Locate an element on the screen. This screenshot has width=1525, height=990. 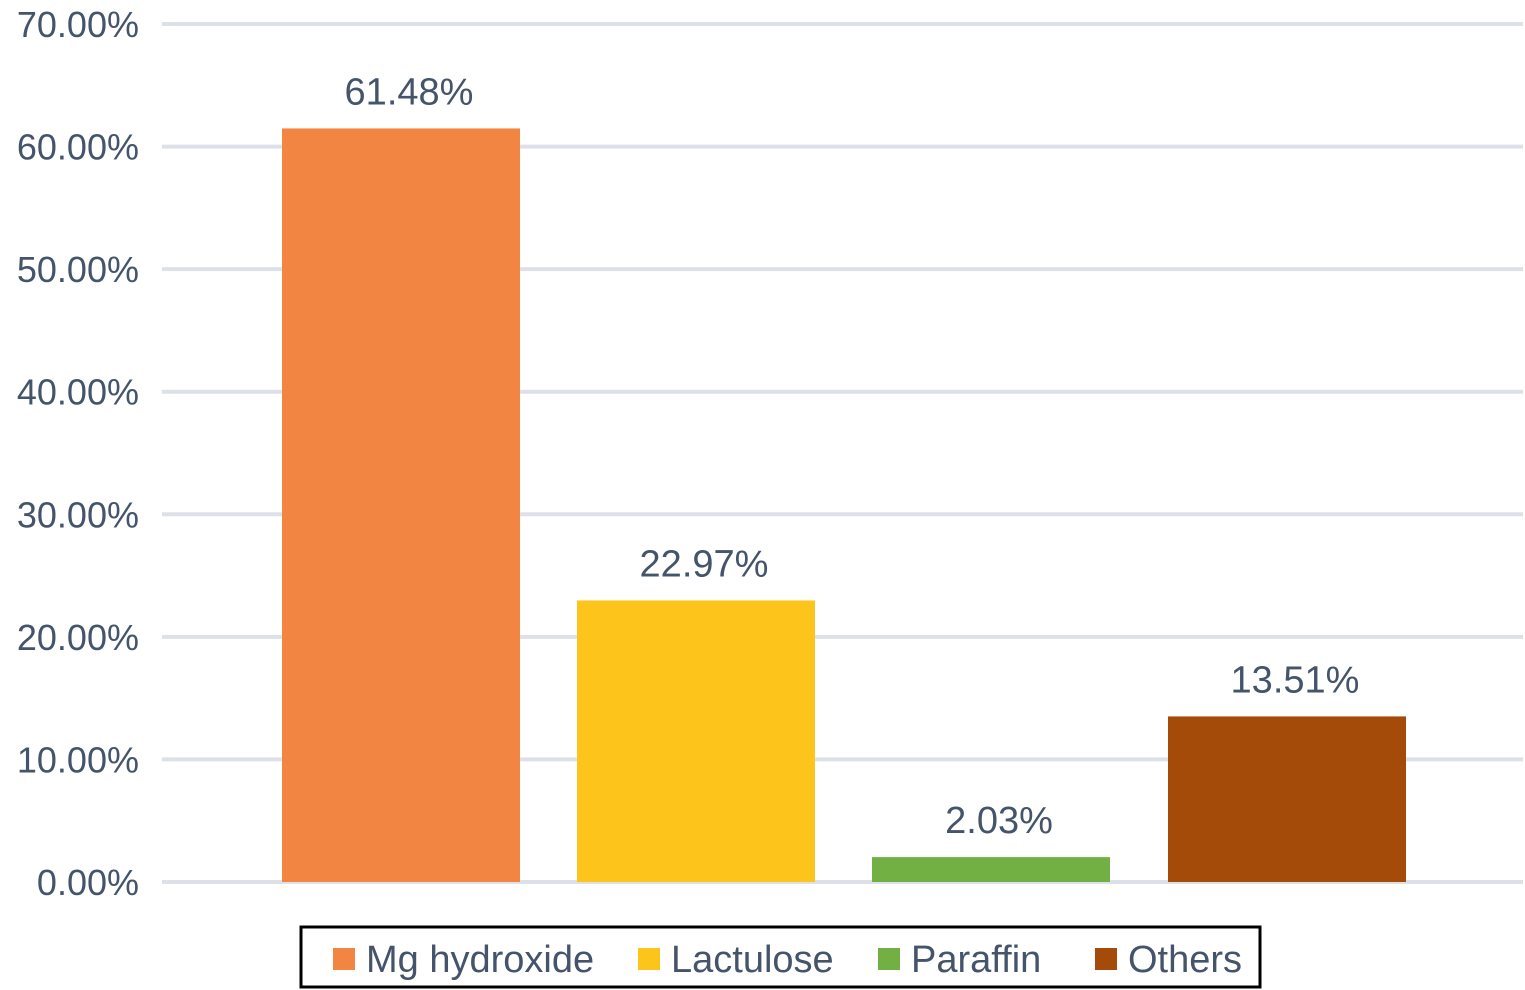
bar-mg-hydroxide is located at coordinates (401, 505).